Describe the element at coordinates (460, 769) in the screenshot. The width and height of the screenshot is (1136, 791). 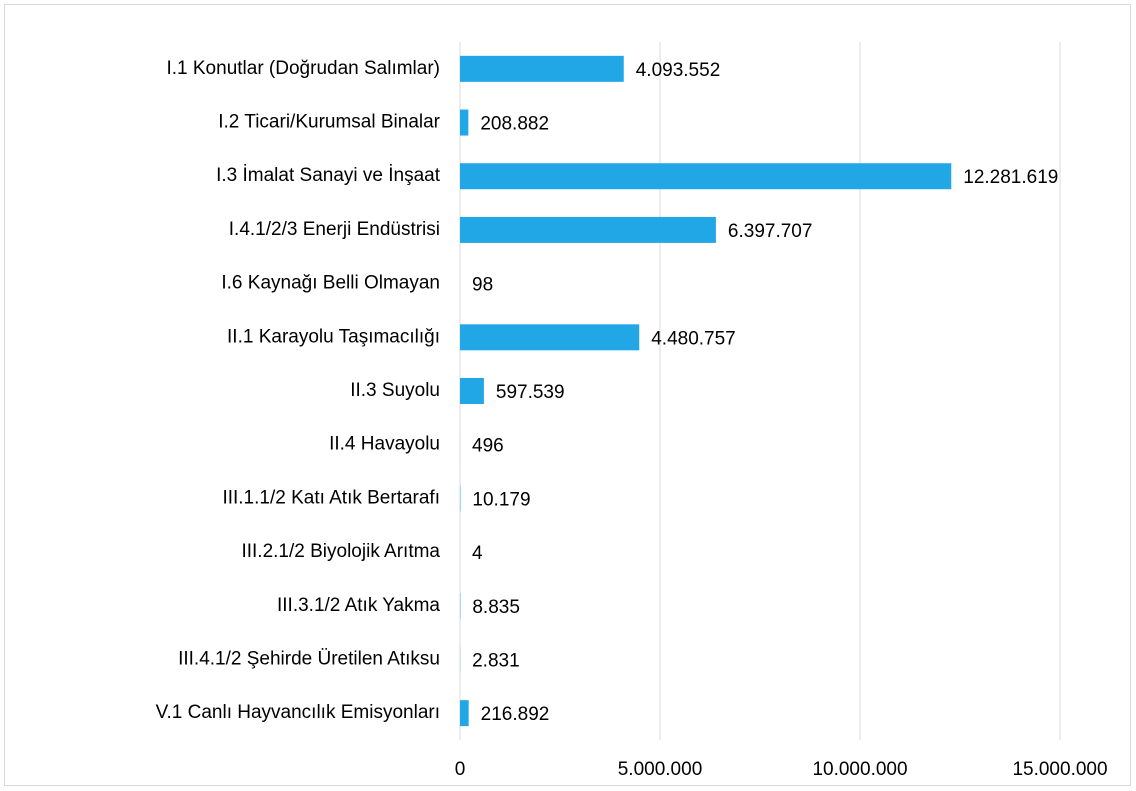
I see `x-tick-label: 0` at that location.